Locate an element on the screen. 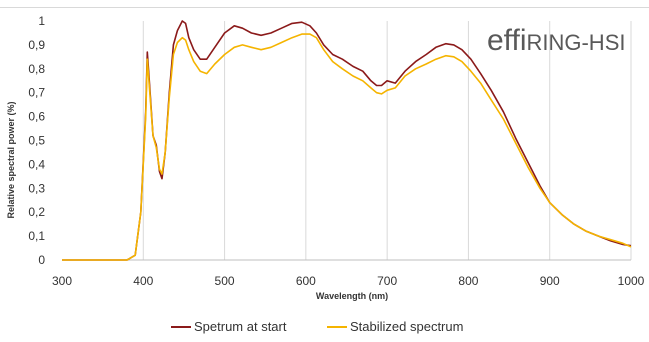 The width and height of the screenshot is (649, 342). legend: Spetrum at start Stabilized spectrum is located at coordinates (317, 326).